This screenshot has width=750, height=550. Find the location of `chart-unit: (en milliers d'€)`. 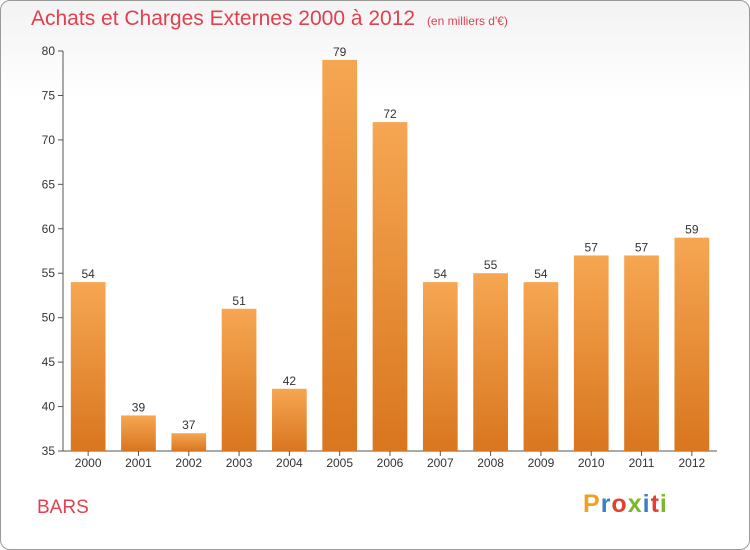

chart-unit: (en milliers d'€) is located at coordinates (467, 21).